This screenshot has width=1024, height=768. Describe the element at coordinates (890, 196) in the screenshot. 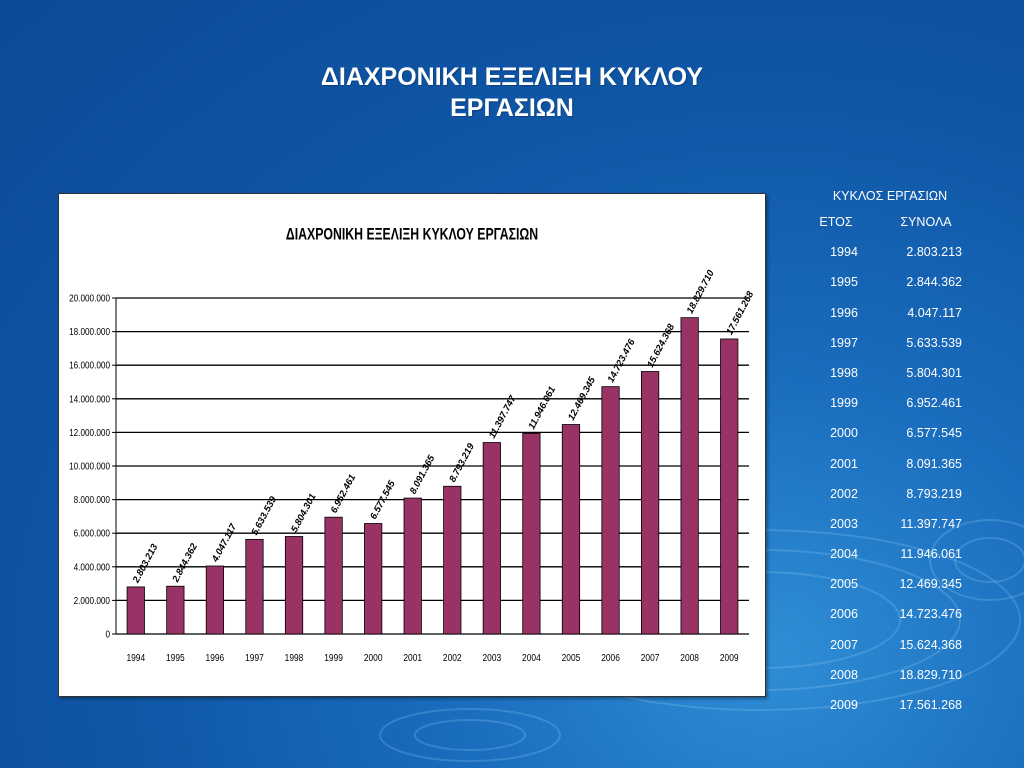

I see `table-caption: ΚΥΚΛΟΣ ΕΡΓΑΣΙΩΝ` at that location.